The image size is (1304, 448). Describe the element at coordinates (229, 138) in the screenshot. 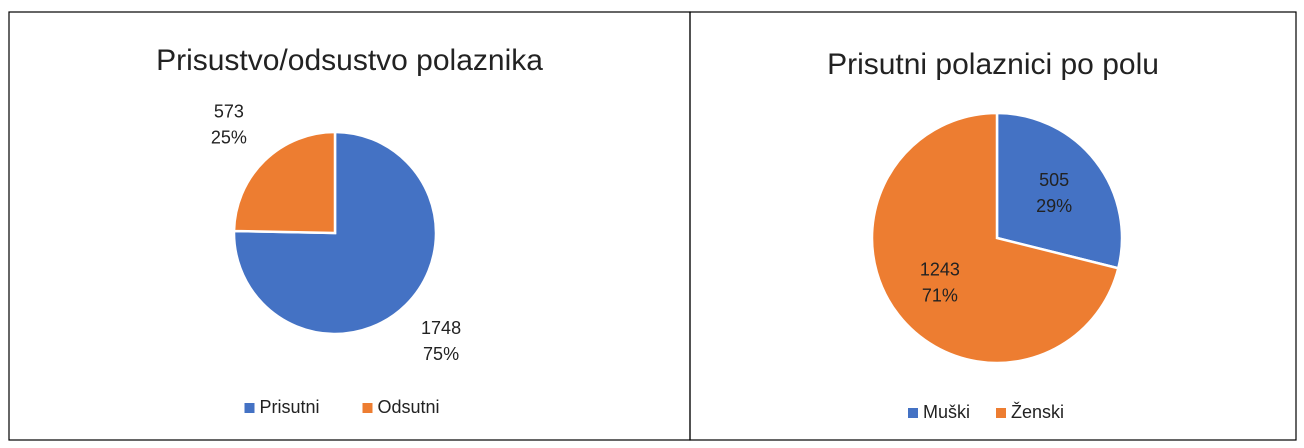

I see `percent-label: 25%` at that location.